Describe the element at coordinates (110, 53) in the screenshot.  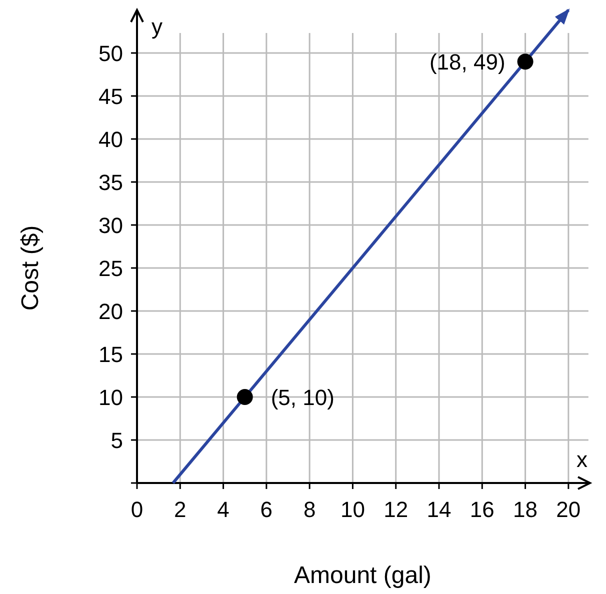
I see `y-tick-label: 50` at that location.